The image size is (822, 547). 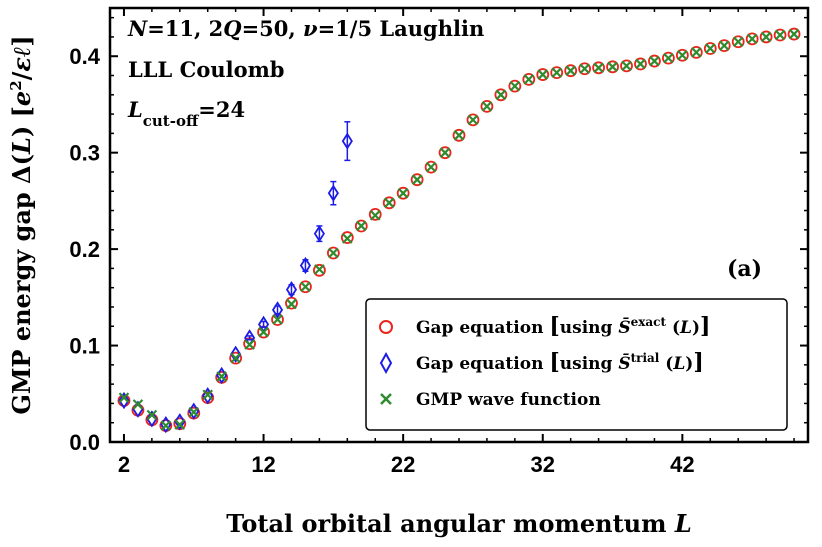 I want to click on y-axis-title: GMP energy gap Δ(L) [e2/εℓ], so click(x=21, y=224).